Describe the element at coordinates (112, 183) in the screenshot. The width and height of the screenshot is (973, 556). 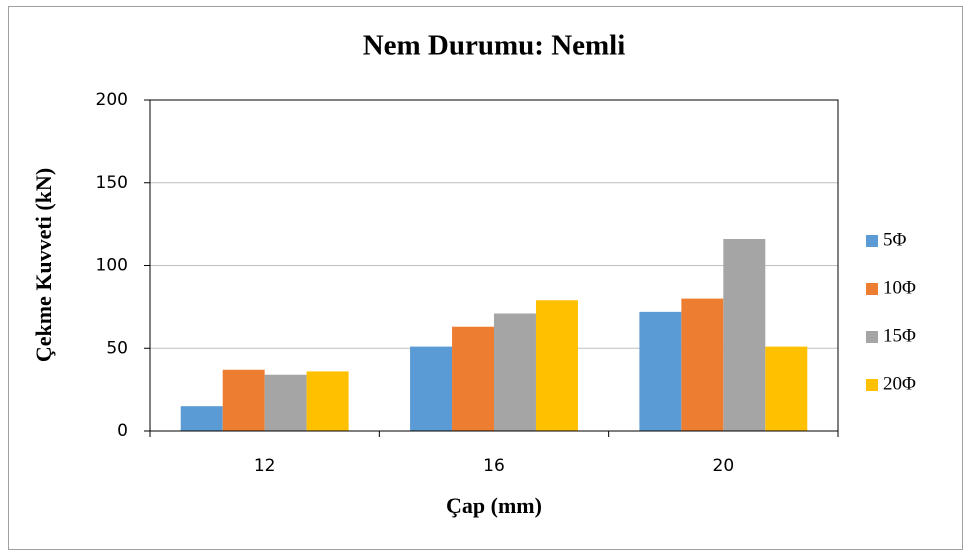
I see `y-tick-label: 150` at that location.